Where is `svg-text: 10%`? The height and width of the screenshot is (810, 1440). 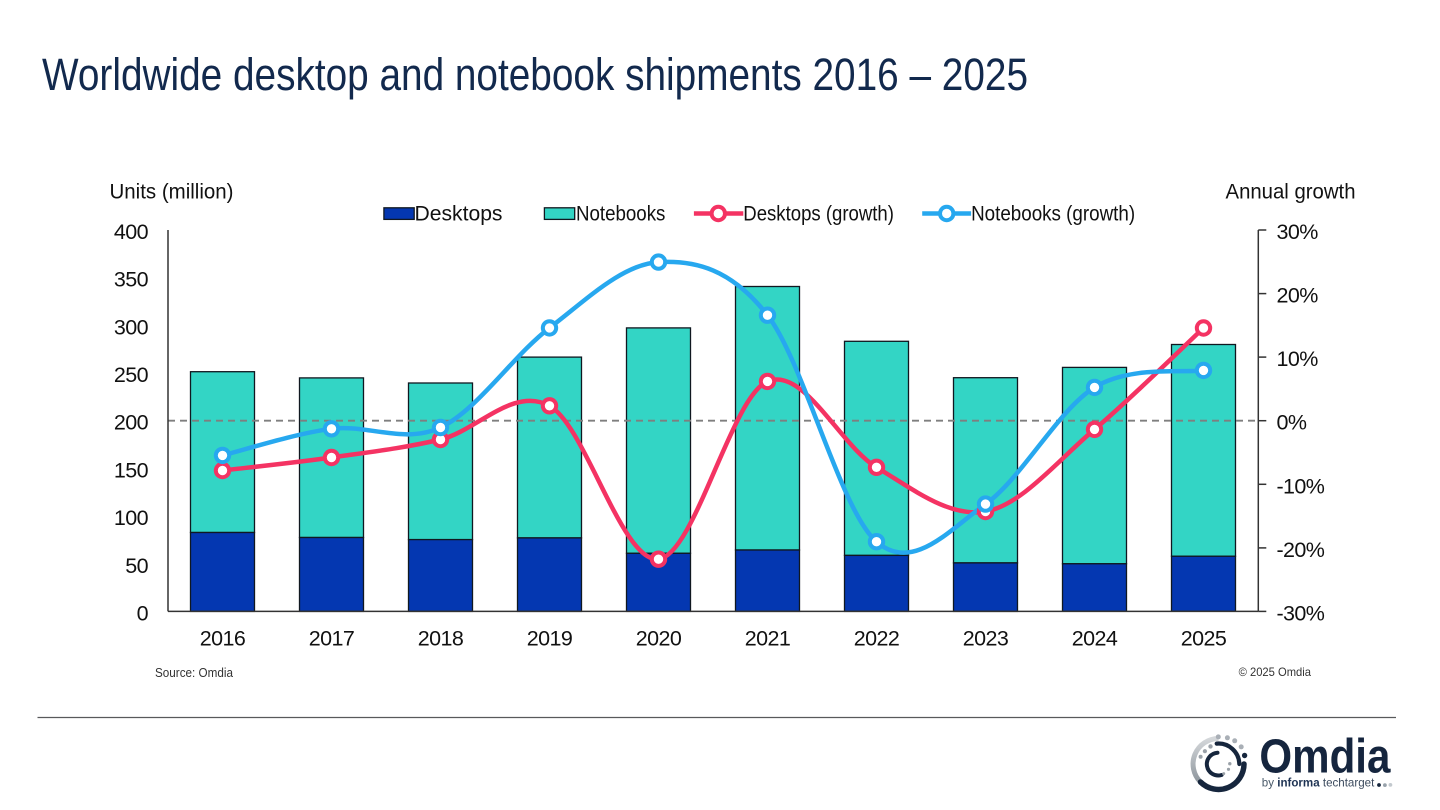
svg-text: 10% is located at coordinates (1298, 359).